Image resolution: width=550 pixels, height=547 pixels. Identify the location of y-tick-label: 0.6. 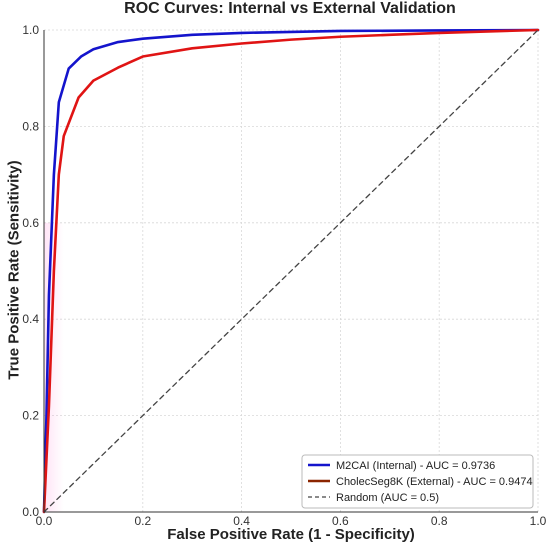
(30, 223).